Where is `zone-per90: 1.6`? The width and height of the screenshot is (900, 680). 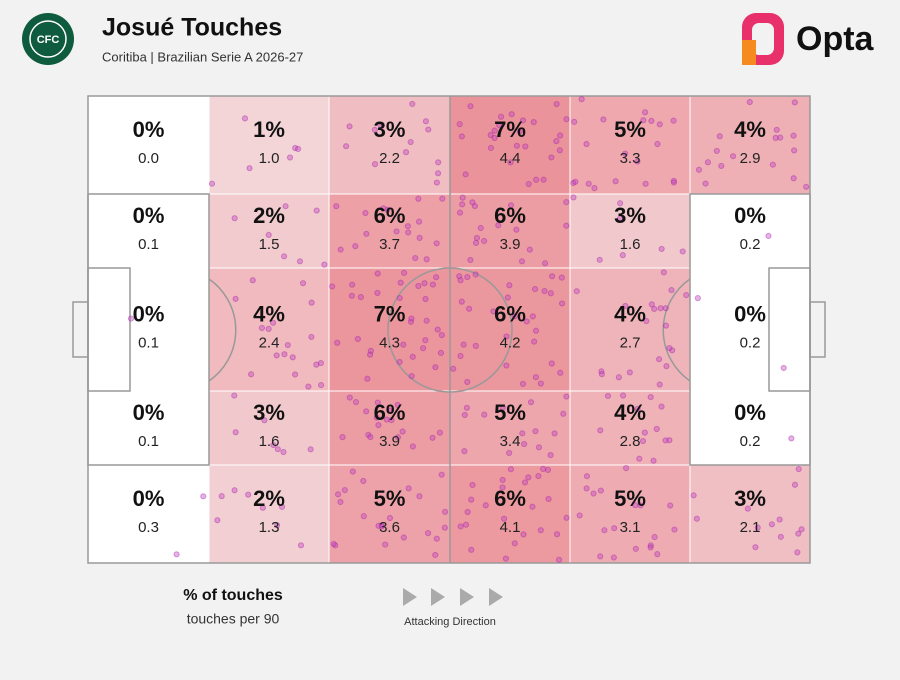
zone-per90: 1.6 is located at coordinates (269, 441).